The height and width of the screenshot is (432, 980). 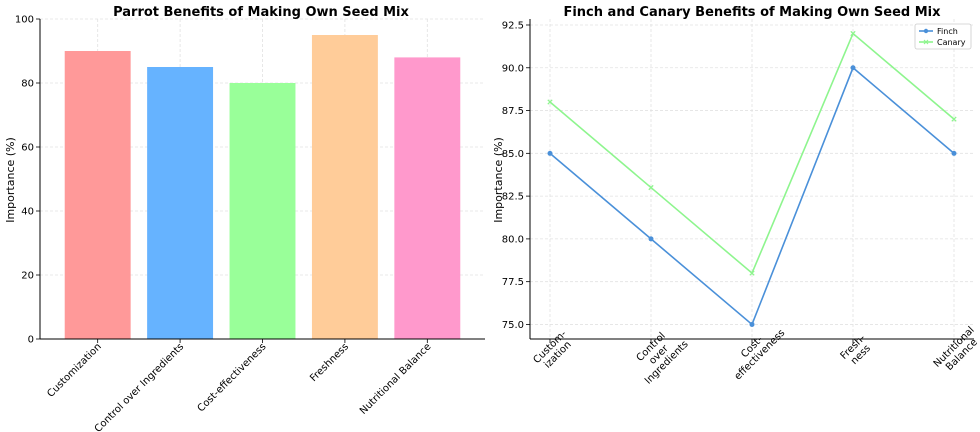 What do you see at coordinates (140, 386) in the screenshot?
I see `left-x-tick-label: Control over Ingredients` at bounding box center [140, 386].